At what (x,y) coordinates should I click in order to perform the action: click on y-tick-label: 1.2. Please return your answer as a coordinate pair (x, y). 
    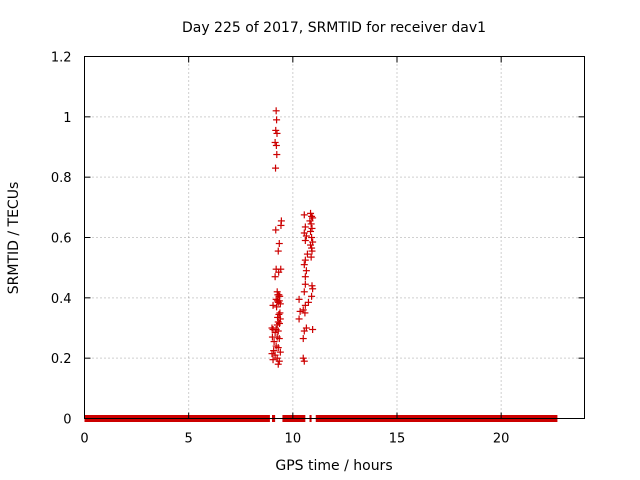
    Looking at the image, I should click on (61, 58).